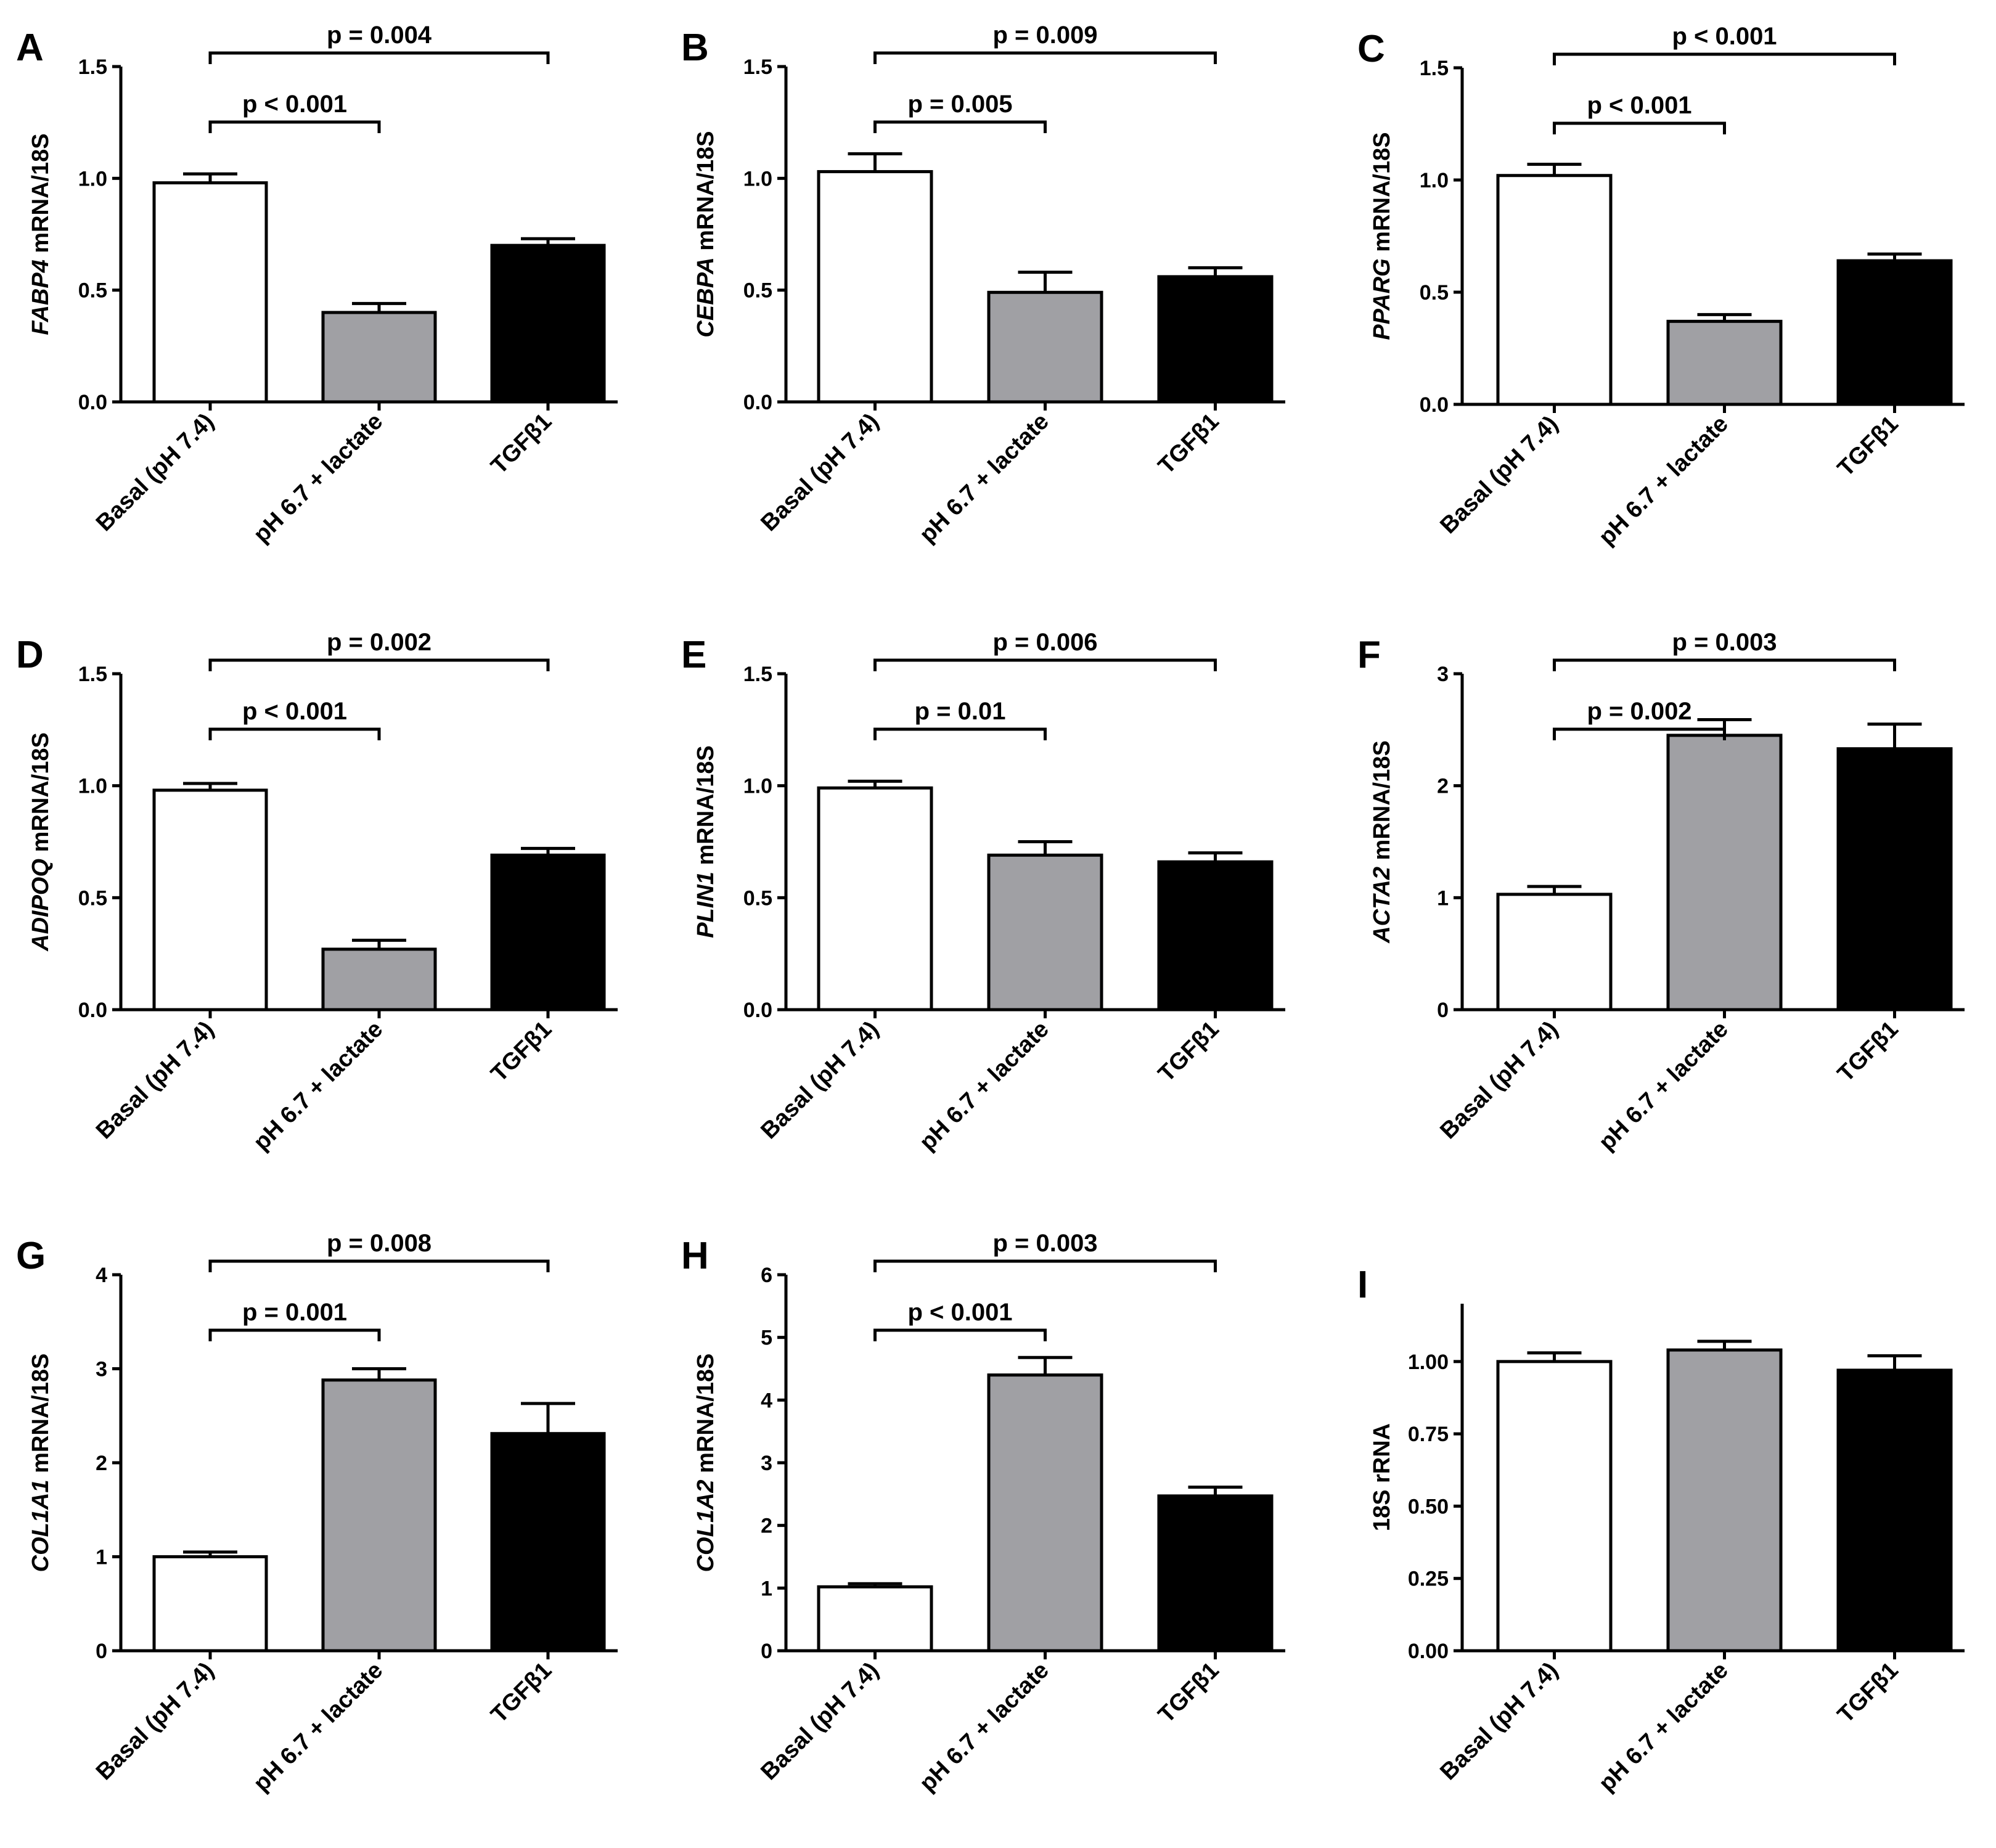 The width and height of the screenshot is (1996, 1848). Describe the element at coordinates (706, 1525) in the screenshot. I see `y-axis-gene: COL1A2` at that location.